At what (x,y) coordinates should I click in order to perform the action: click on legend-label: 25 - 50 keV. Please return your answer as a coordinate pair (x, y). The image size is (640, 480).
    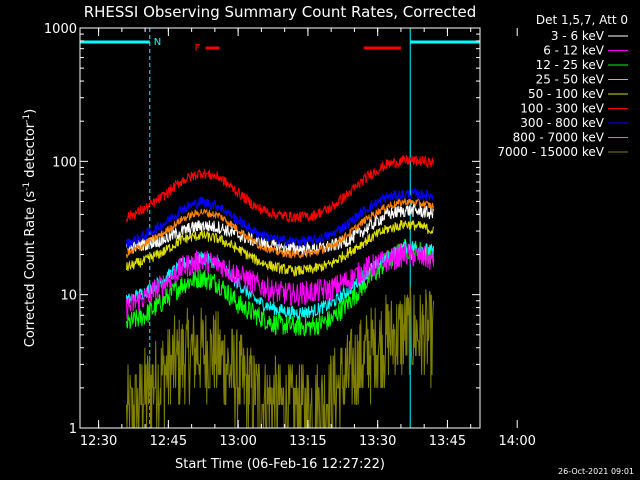
    Looking at the image, I should click on (570, 80).